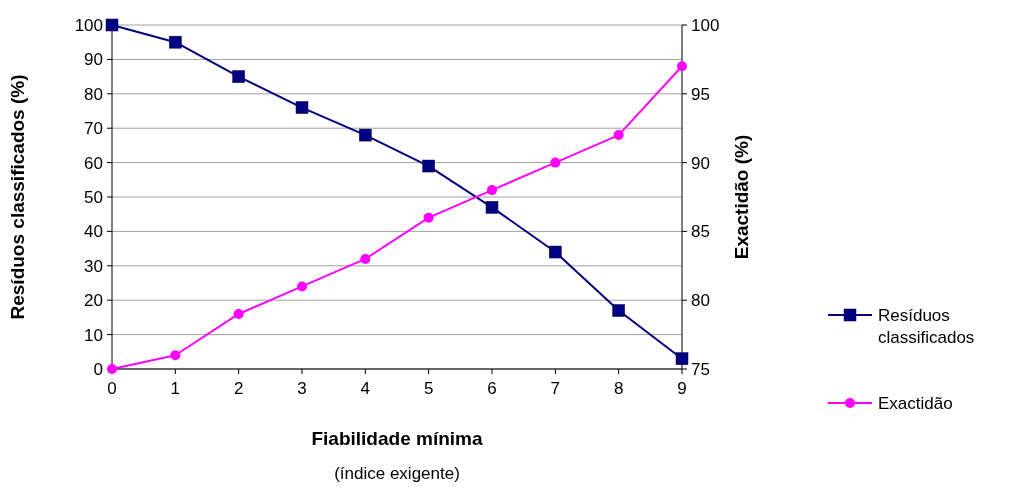 The height and width of the screenshot is (495, 1029). I want to click on y2-tick-label: 90, so click(700, 163).